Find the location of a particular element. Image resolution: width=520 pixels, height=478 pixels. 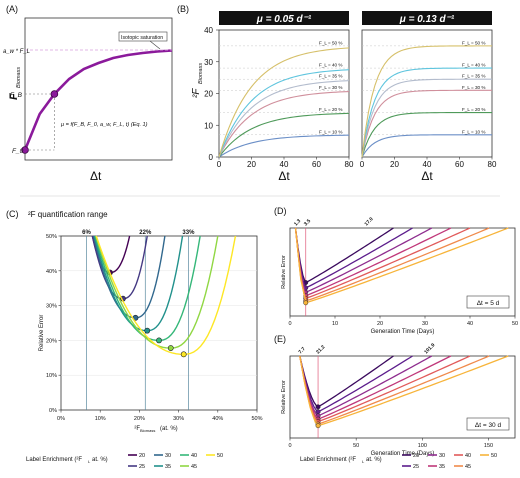

y-tick-label: 0% is located at coordinates (53, 411).